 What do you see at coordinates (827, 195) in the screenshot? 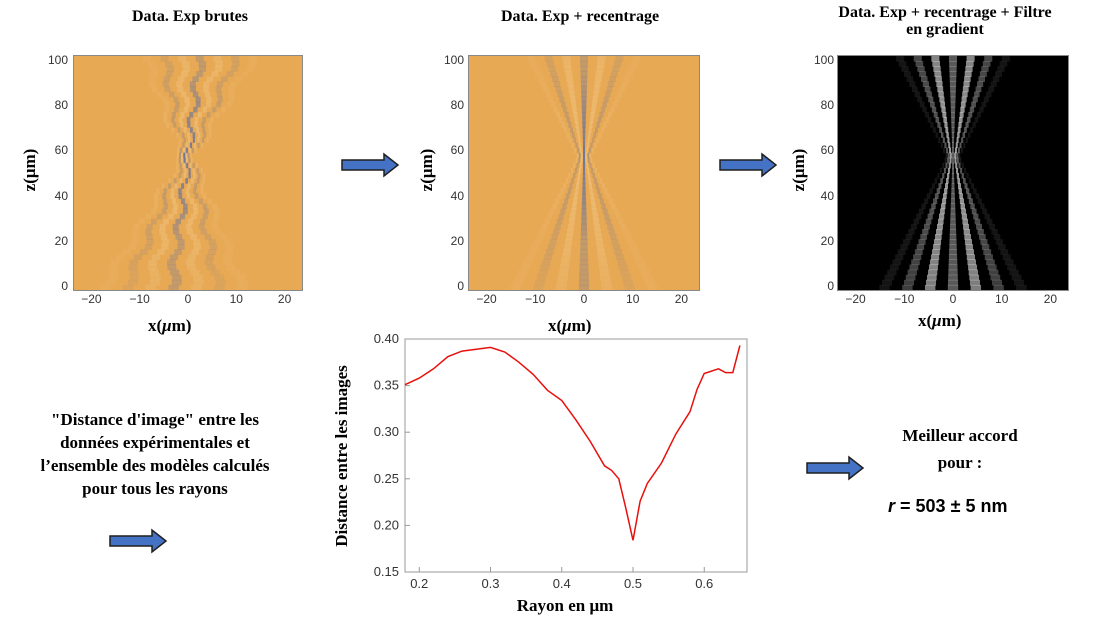
I see `y-tick-label: 40` at bounding box center [827, 195].